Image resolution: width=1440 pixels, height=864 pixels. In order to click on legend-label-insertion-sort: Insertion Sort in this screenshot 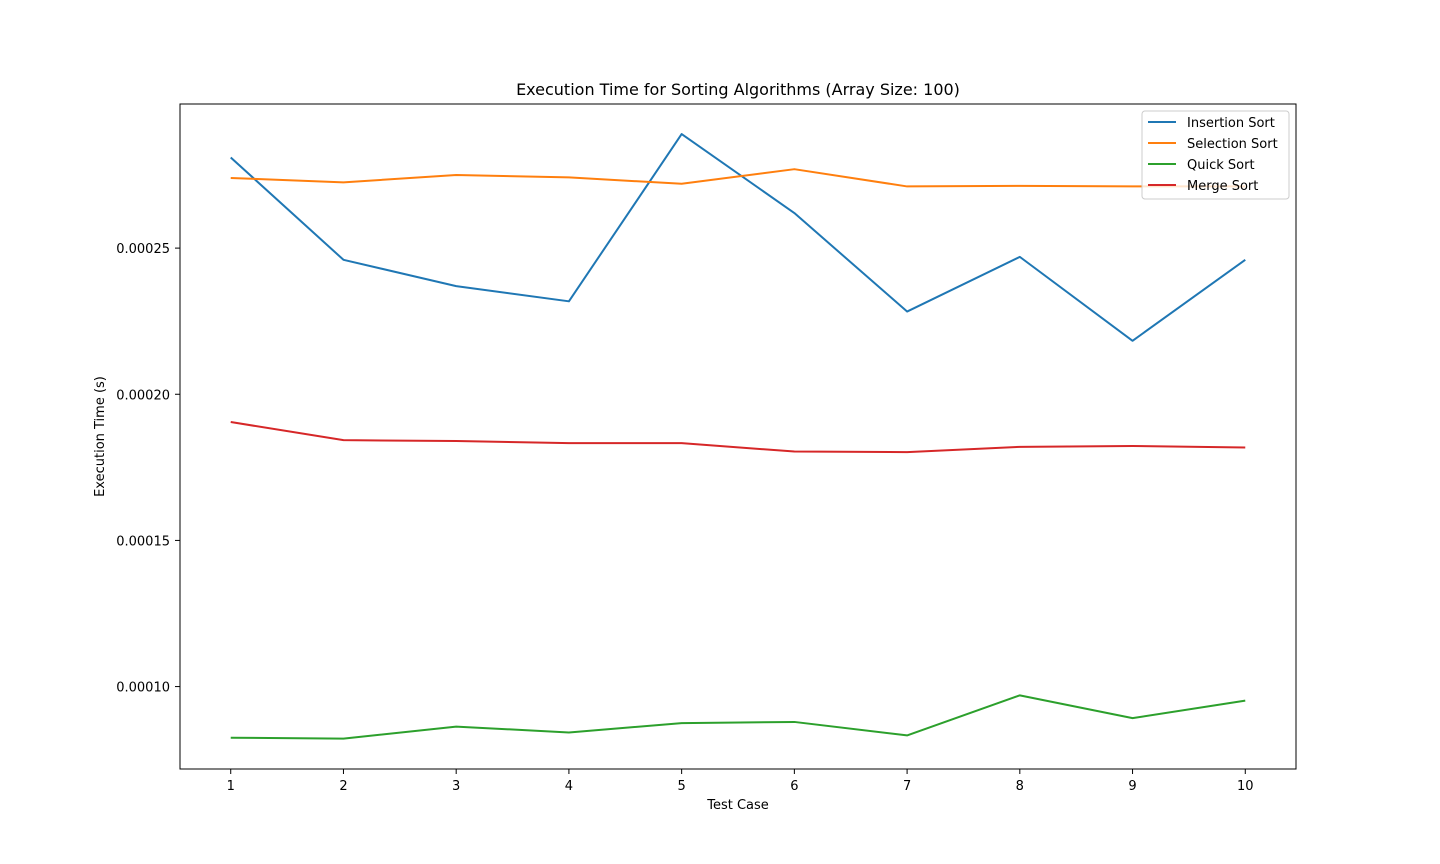, I will do `click(1231, 123)`.